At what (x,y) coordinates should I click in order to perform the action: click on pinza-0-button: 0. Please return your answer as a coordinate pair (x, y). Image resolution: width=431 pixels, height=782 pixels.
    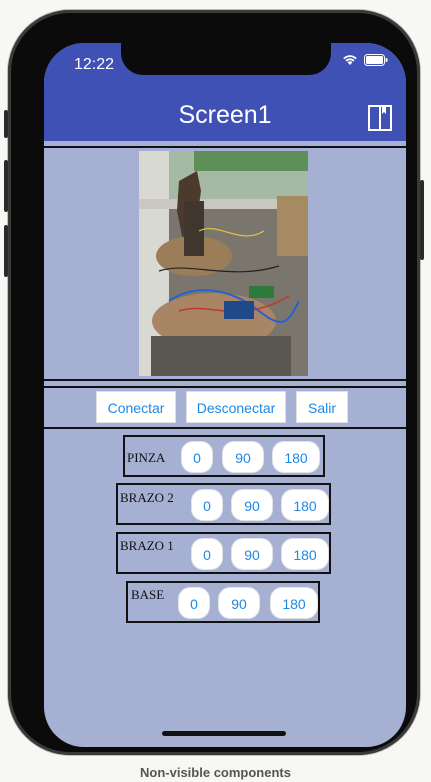
    Looking at the image, I should click on (197, 457).